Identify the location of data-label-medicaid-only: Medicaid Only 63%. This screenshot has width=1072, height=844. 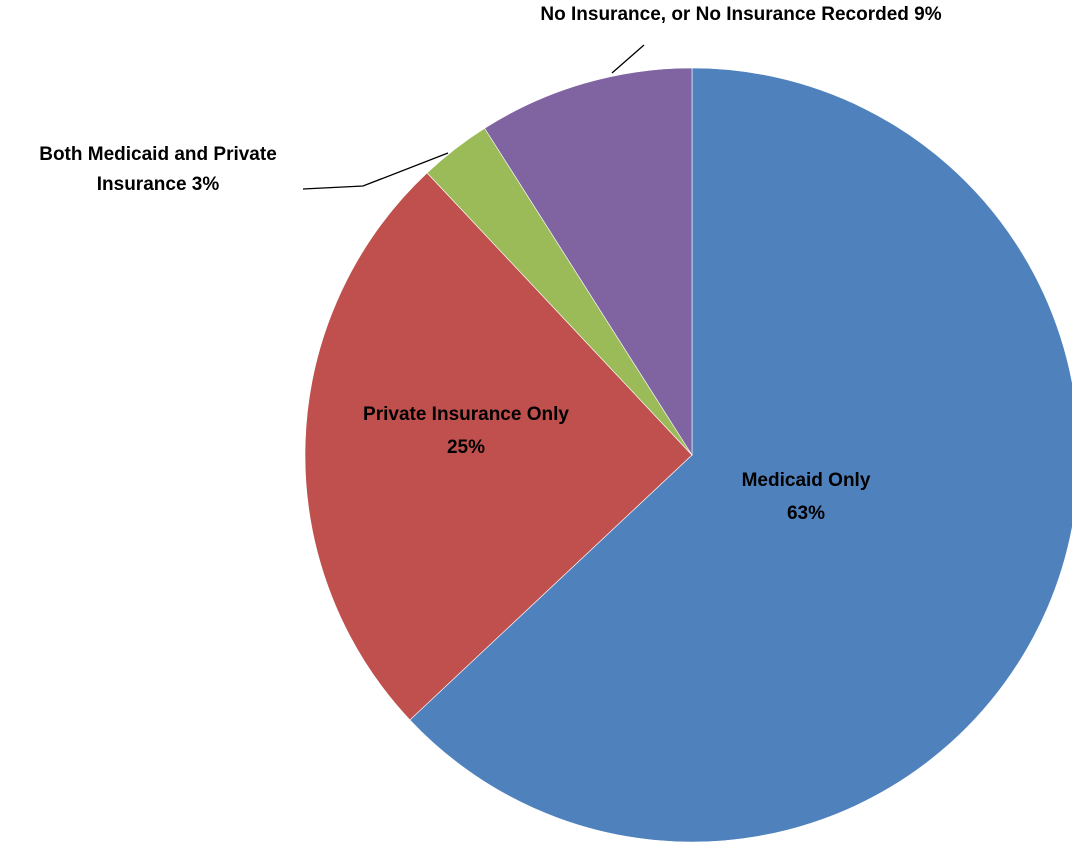
(806, 497).